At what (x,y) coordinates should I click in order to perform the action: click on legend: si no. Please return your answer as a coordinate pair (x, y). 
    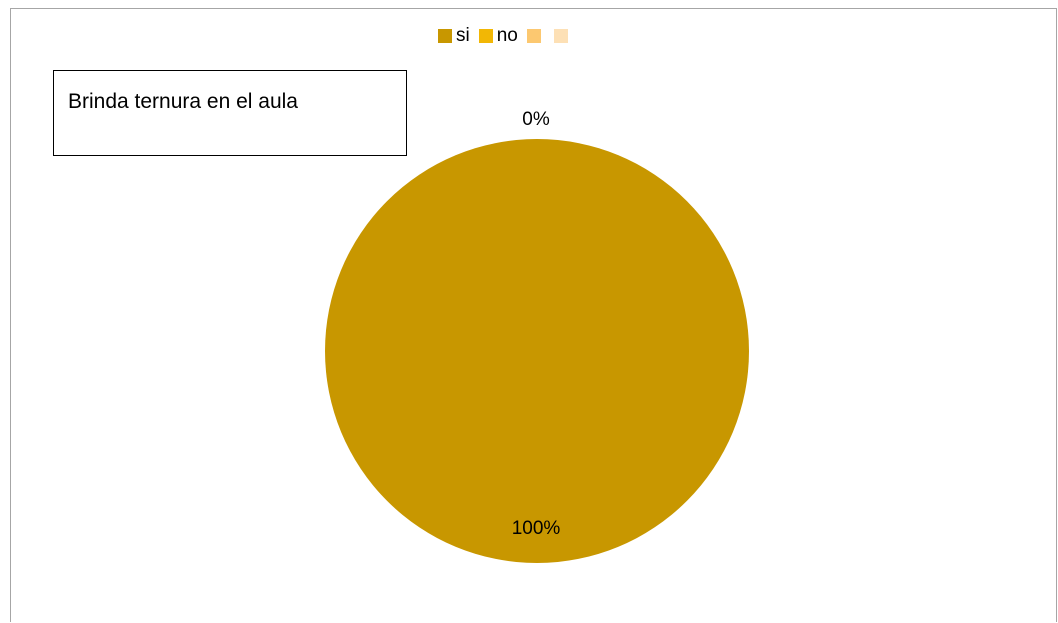
    Looking at the image, I should click on (509, 36).